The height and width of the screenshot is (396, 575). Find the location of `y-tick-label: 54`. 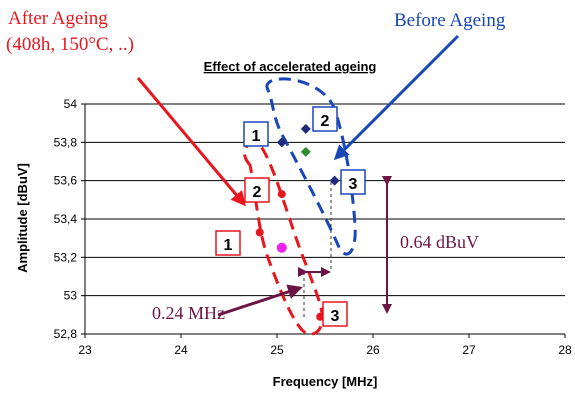

y-tick-label: 54 is located at coordinates (71, 104).